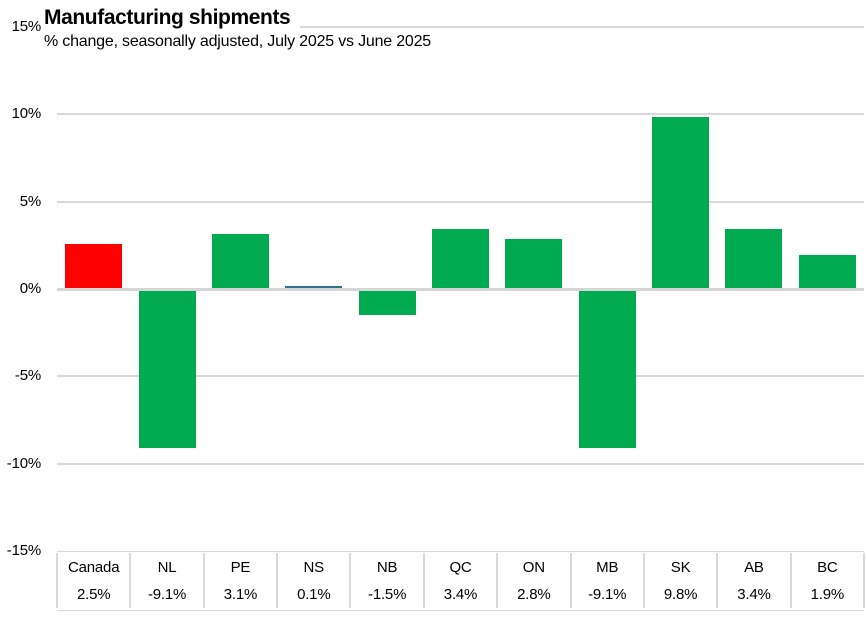  What do you see at coordinates (533, 567) in the screenshot?
I see `xlabel-on: ON` at bounding box center [533, 567].